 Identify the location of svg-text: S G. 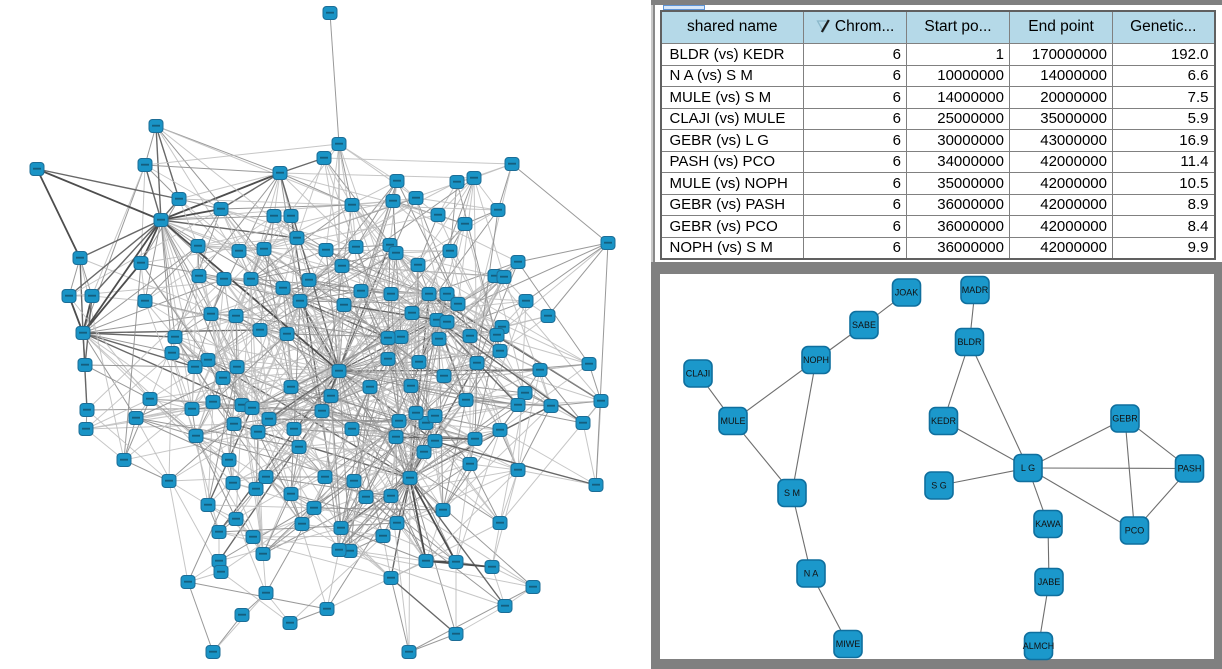
(939, 486).